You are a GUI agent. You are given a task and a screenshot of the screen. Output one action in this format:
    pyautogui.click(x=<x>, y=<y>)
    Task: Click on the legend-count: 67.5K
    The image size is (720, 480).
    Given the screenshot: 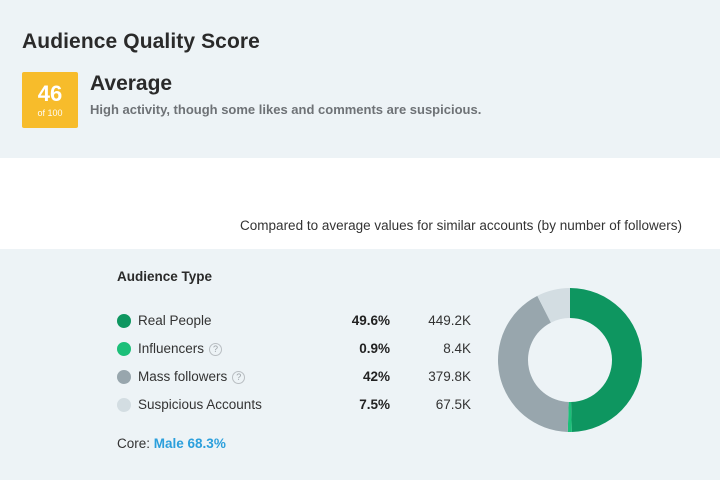 What is the action you would take?
    pyautogui.click(x=453, y=404)
    